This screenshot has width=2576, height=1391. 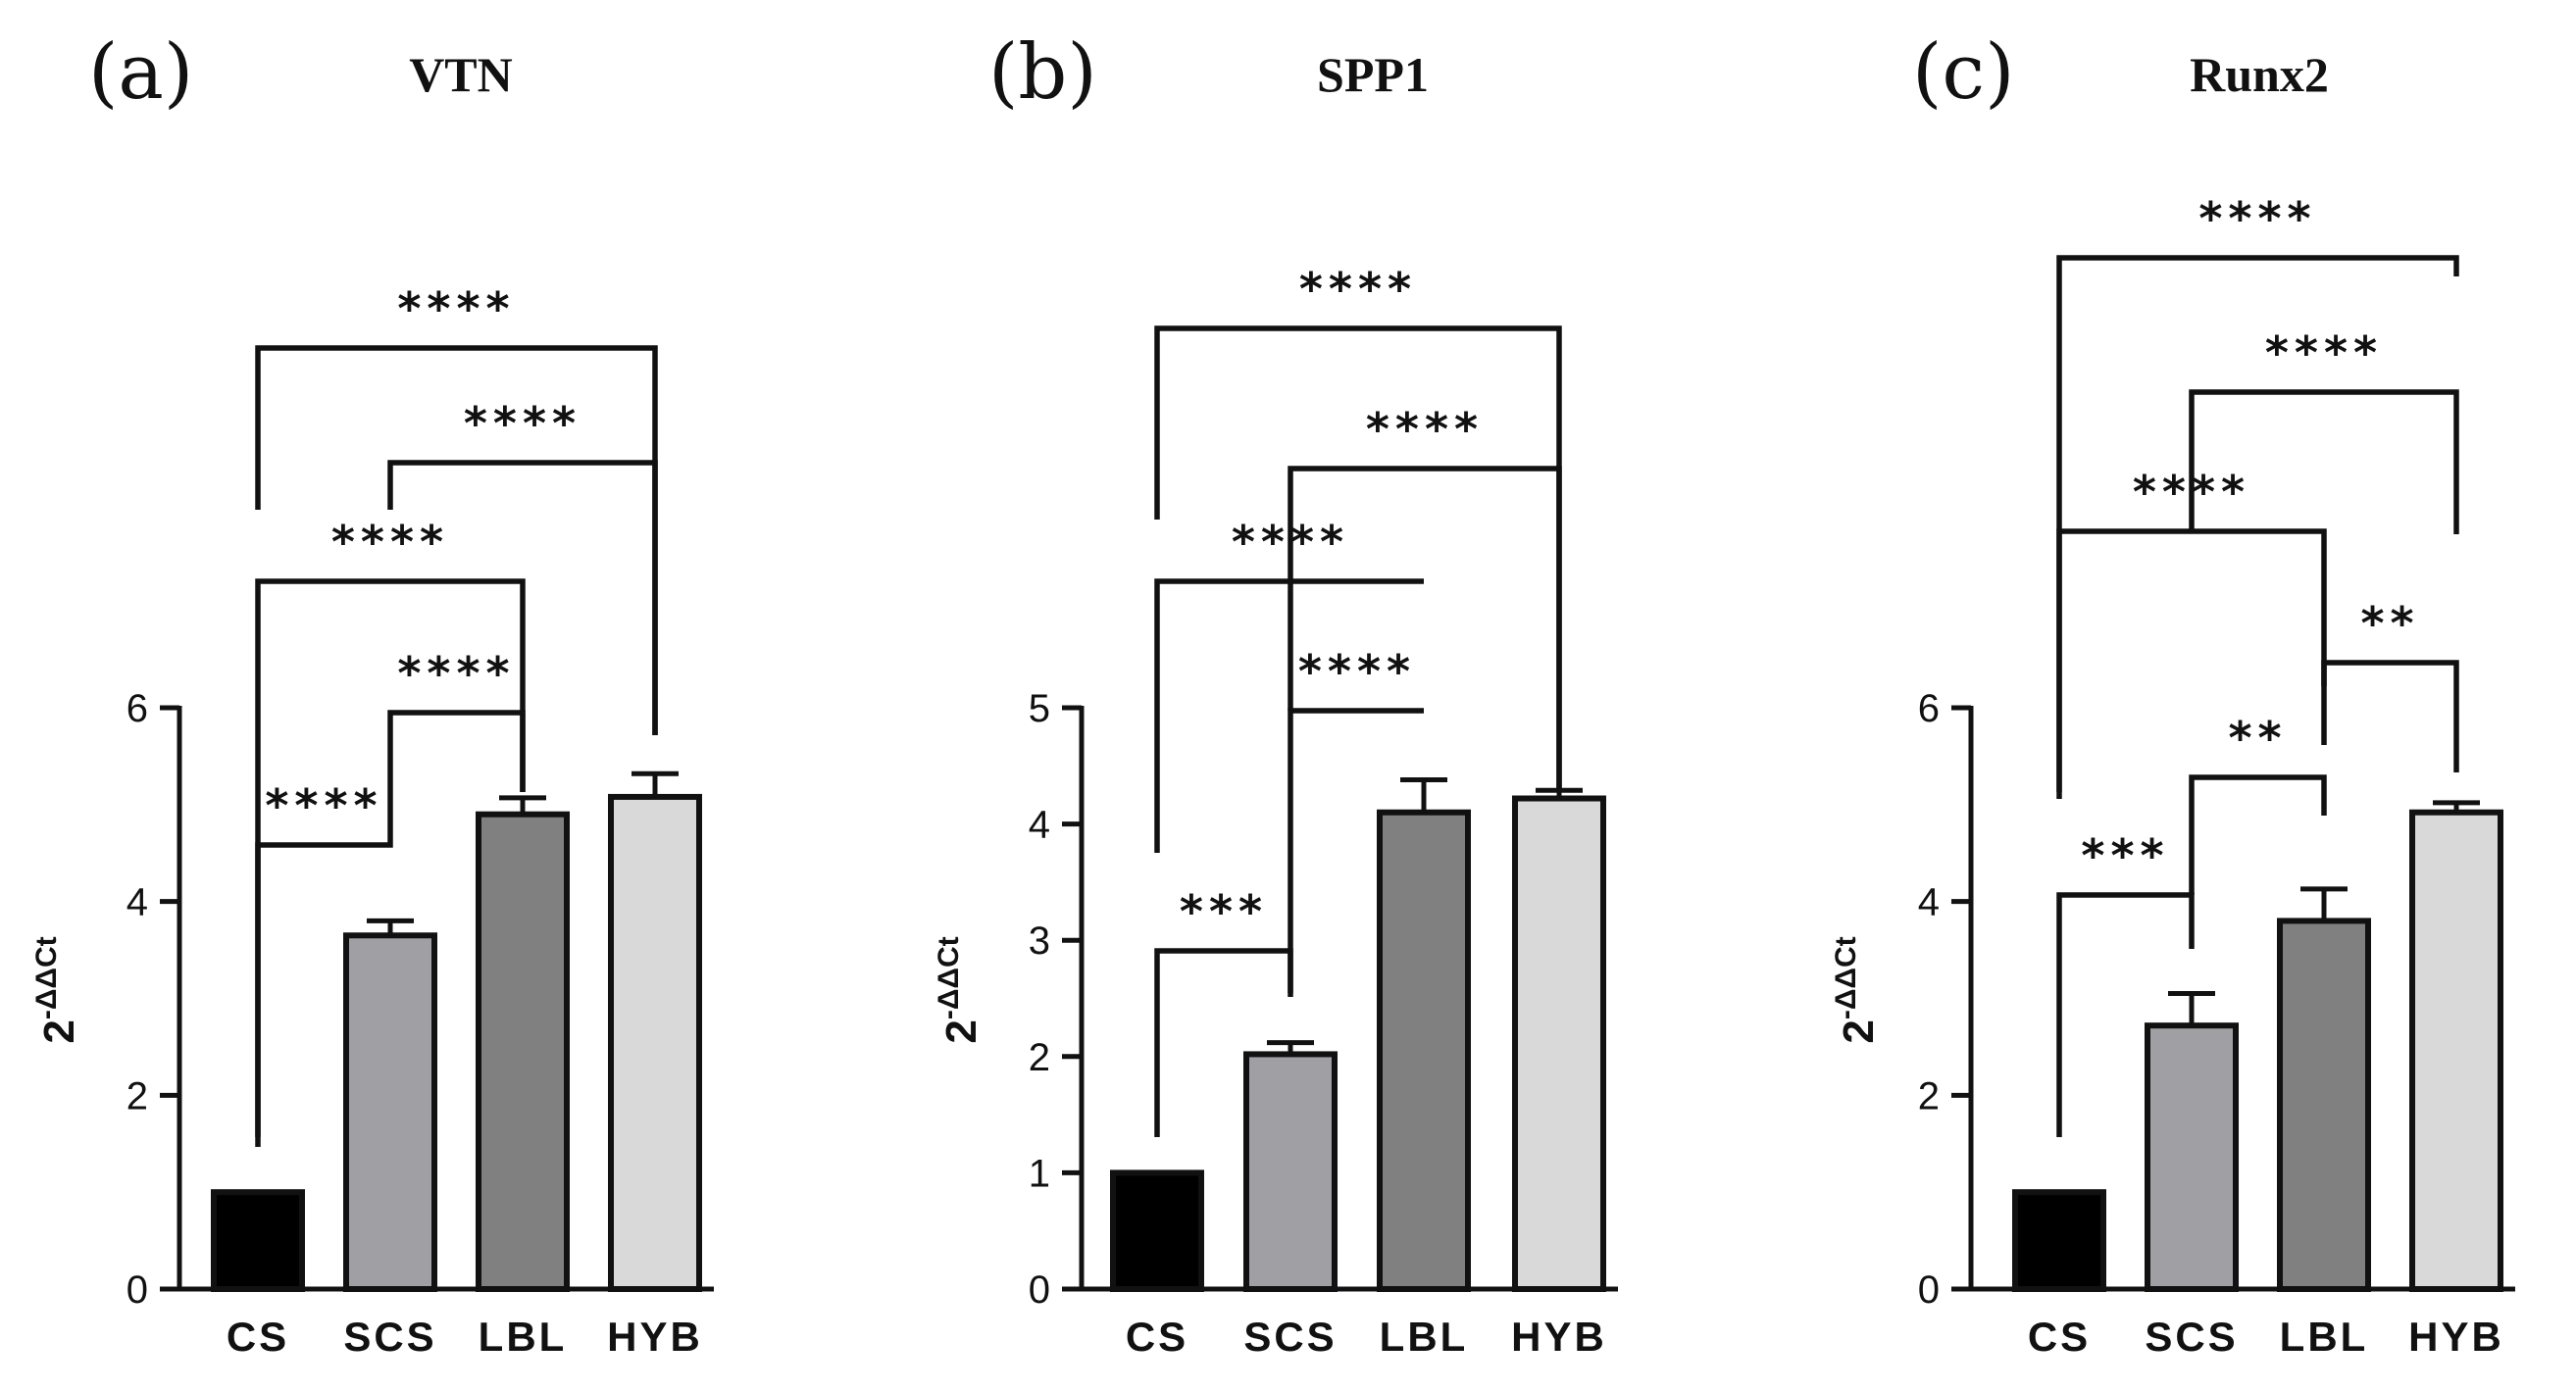 What do you see at coordinates (461, 74) in the screenshot?
I see `chart-title: VTN` at bounding box center [461, 74].